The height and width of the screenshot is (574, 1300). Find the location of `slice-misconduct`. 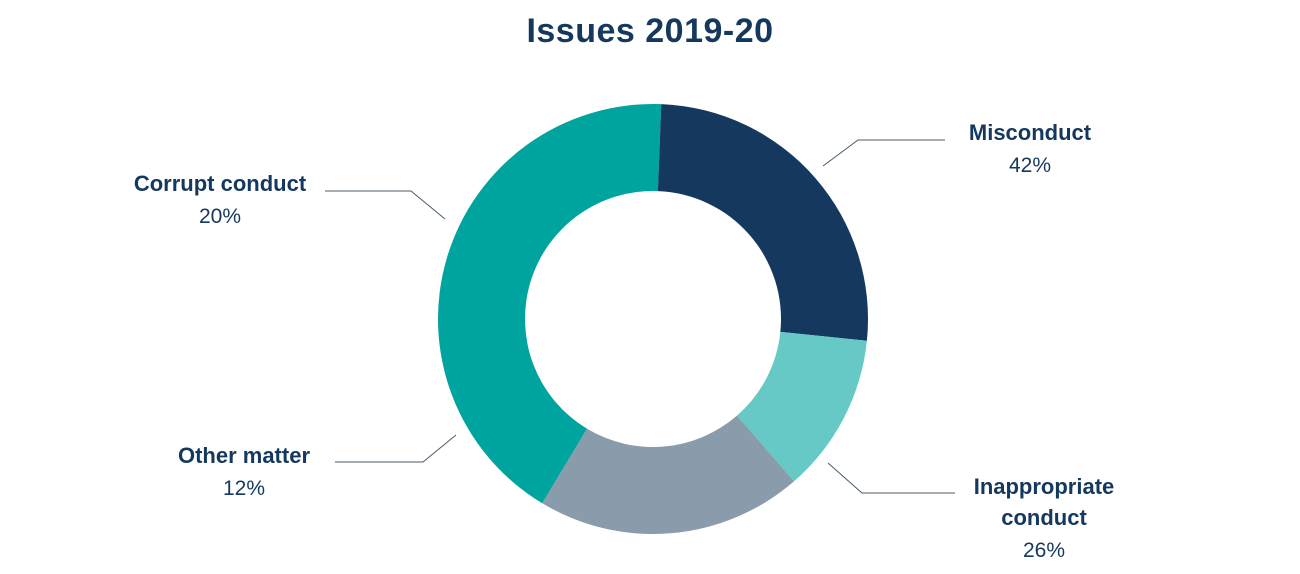

slice-misconduct is located at coordinates (549, 304).